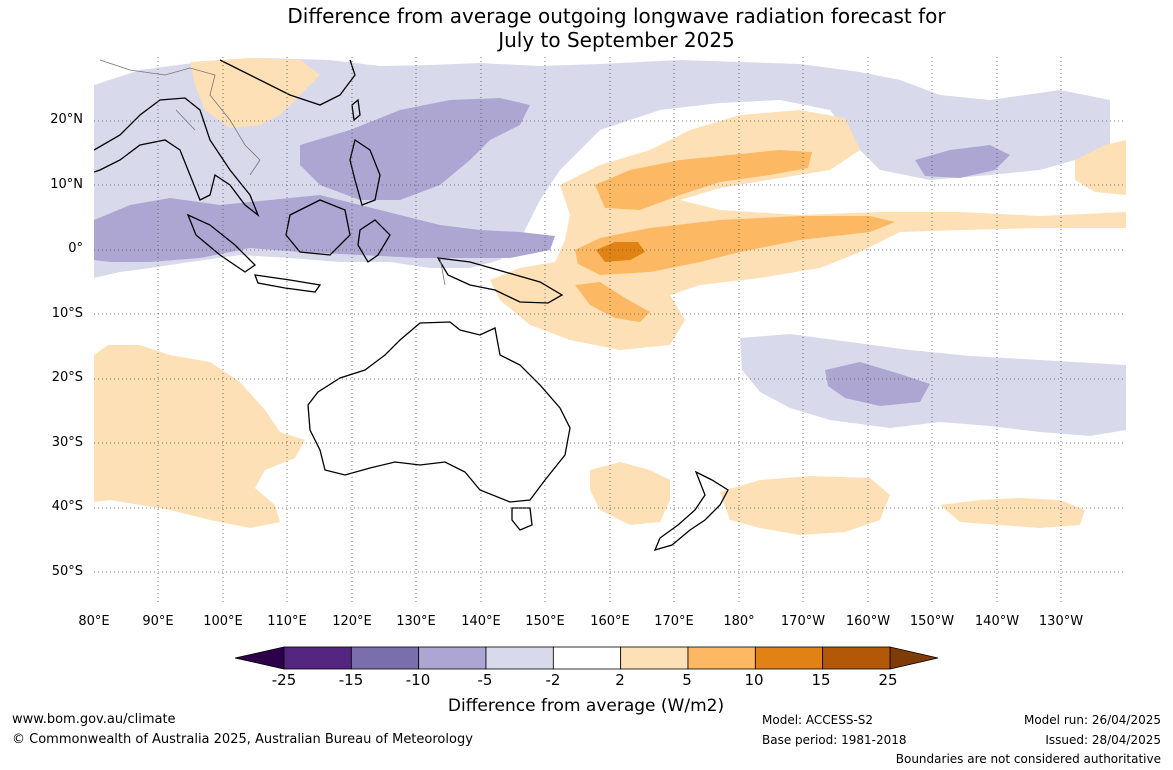 This screenshot has width=1173, height=770. I want to click on colorbar-label: -25, so click(284, 680).